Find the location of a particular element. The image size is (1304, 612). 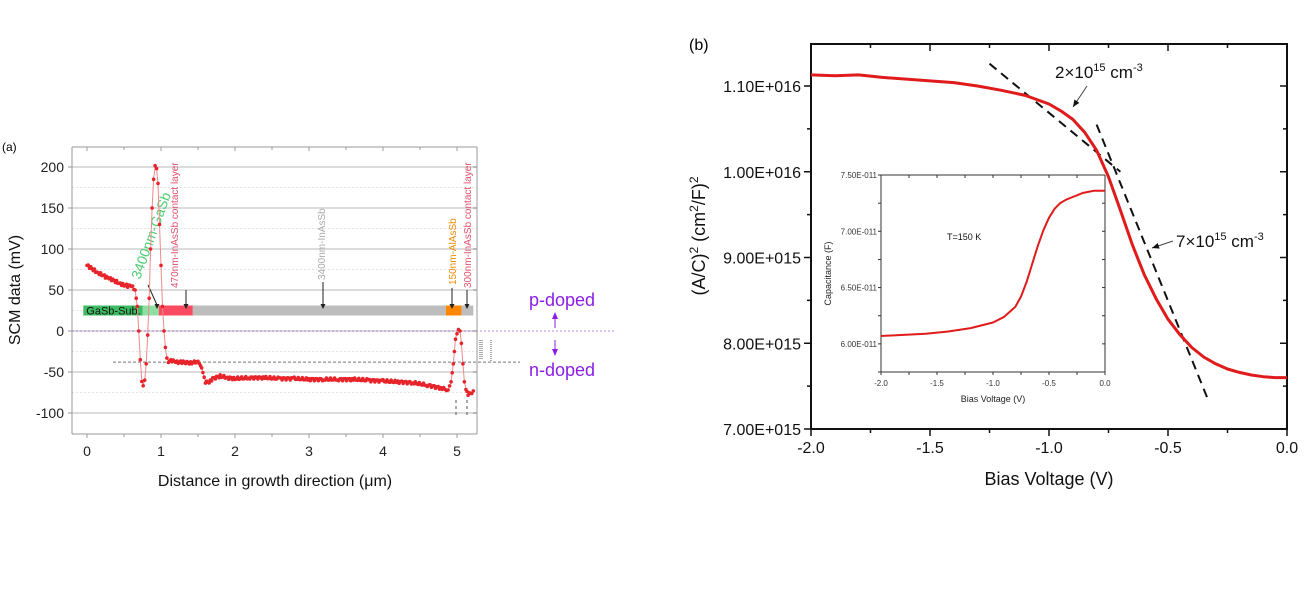

y-tick-label: 150 is located at coordinates (53, 208).